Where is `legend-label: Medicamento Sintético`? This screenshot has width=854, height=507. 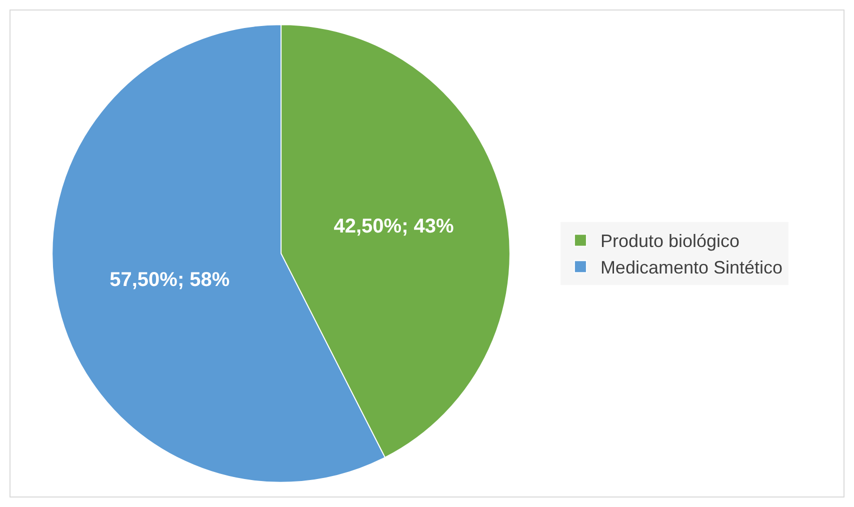 legend-label: Medicamento Sintético is located at coordinates (691, 268).